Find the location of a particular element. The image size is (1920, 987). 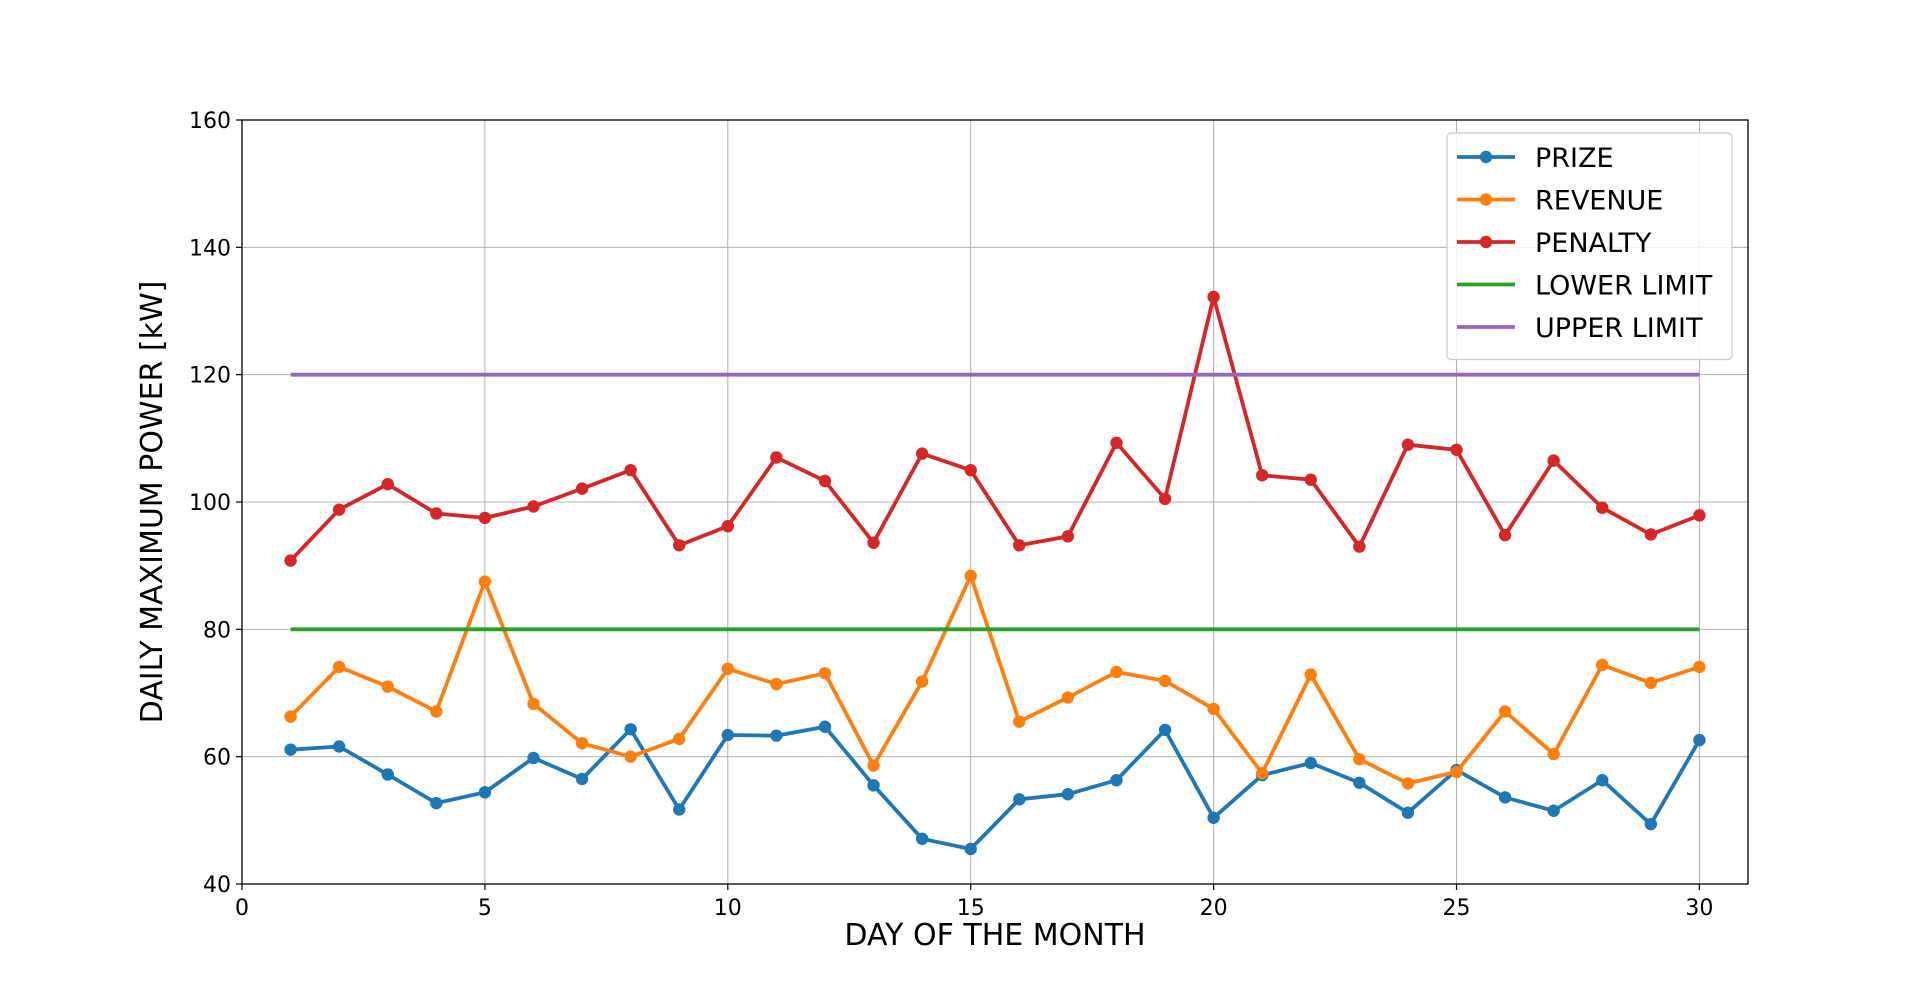

legend-item-prize: PRIZE is located at coordinates (1535, 158).